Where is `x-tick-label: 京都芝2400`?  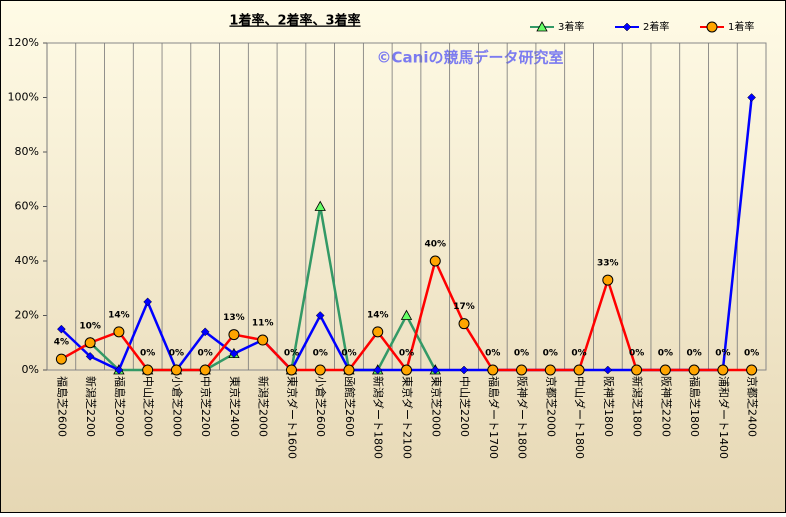
x-tick-label: 京都芝2400 is located at coordinates (753, 406).